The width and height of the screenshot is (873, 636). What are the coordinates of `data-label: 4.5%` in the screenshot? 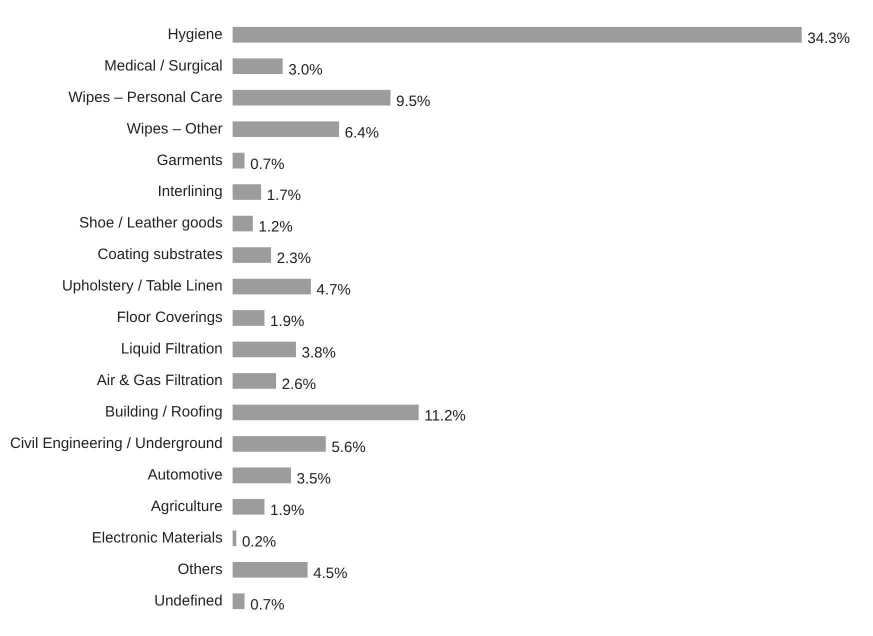 It's located at (330, 573).